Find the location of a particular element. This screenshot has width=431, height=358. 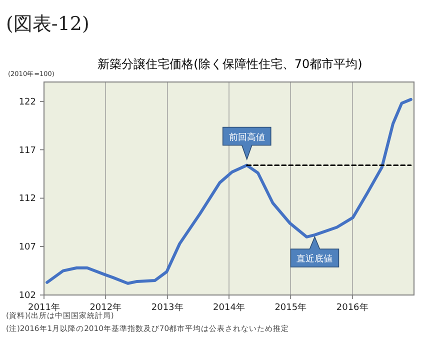

chart-title: 新築分譲住宅価格(除く保障性住宅、70都市平均) is located at coordinates (230, 64).